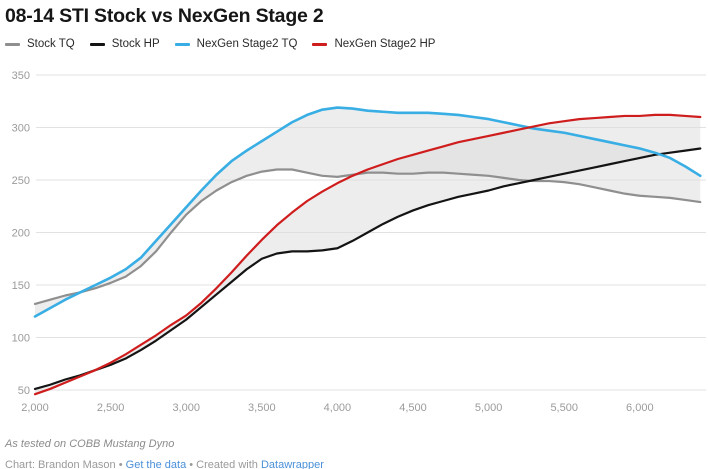  Describe the element at coordinates (65, 464) in the screenshot. I see `attribution-text: Chart: Brandon Mason •` at that location.